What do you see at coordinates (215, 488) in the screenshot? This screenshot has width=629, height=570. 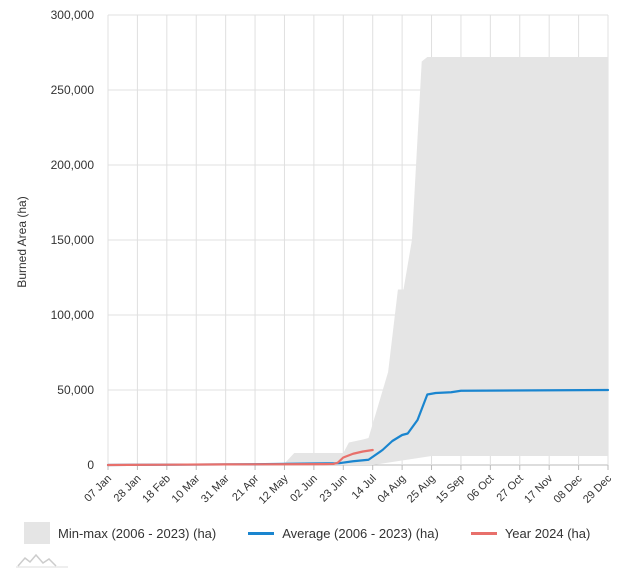 I see `x-tick-label: 31 Mar` at bounding box center [215, 488].